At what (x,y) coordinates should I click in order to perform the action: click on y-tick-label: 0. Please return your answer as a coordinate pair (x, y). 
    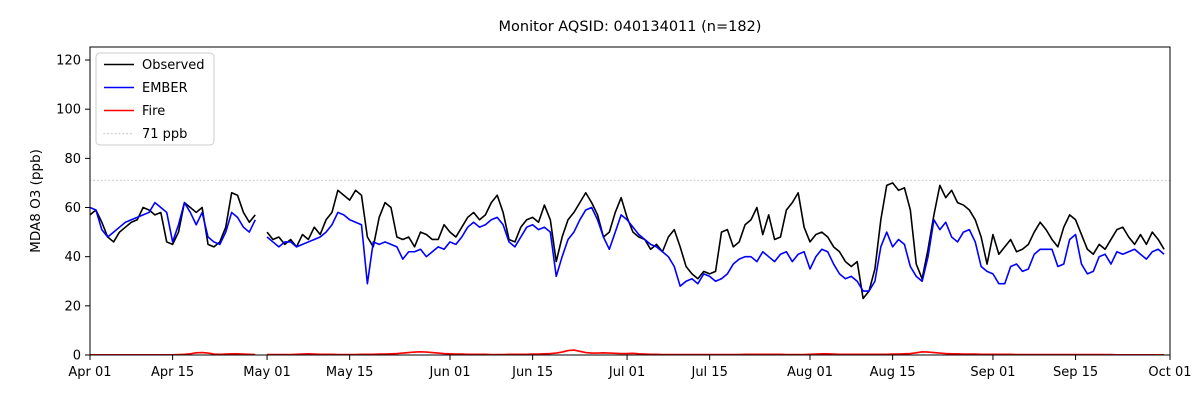
    Looking at the image, I should click on (77, 356).